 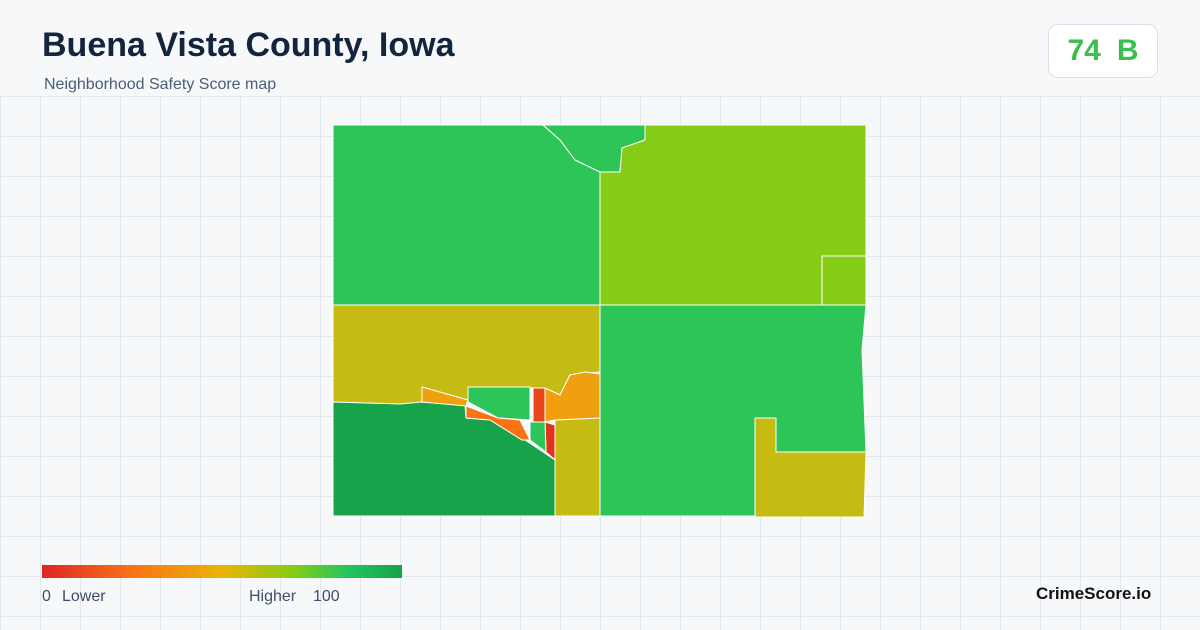 What do you see at coordinates (160, 84) in the screenshot?
I see `subtitle: Neighborhood Safety Score map` at bounding box center [160, 84].